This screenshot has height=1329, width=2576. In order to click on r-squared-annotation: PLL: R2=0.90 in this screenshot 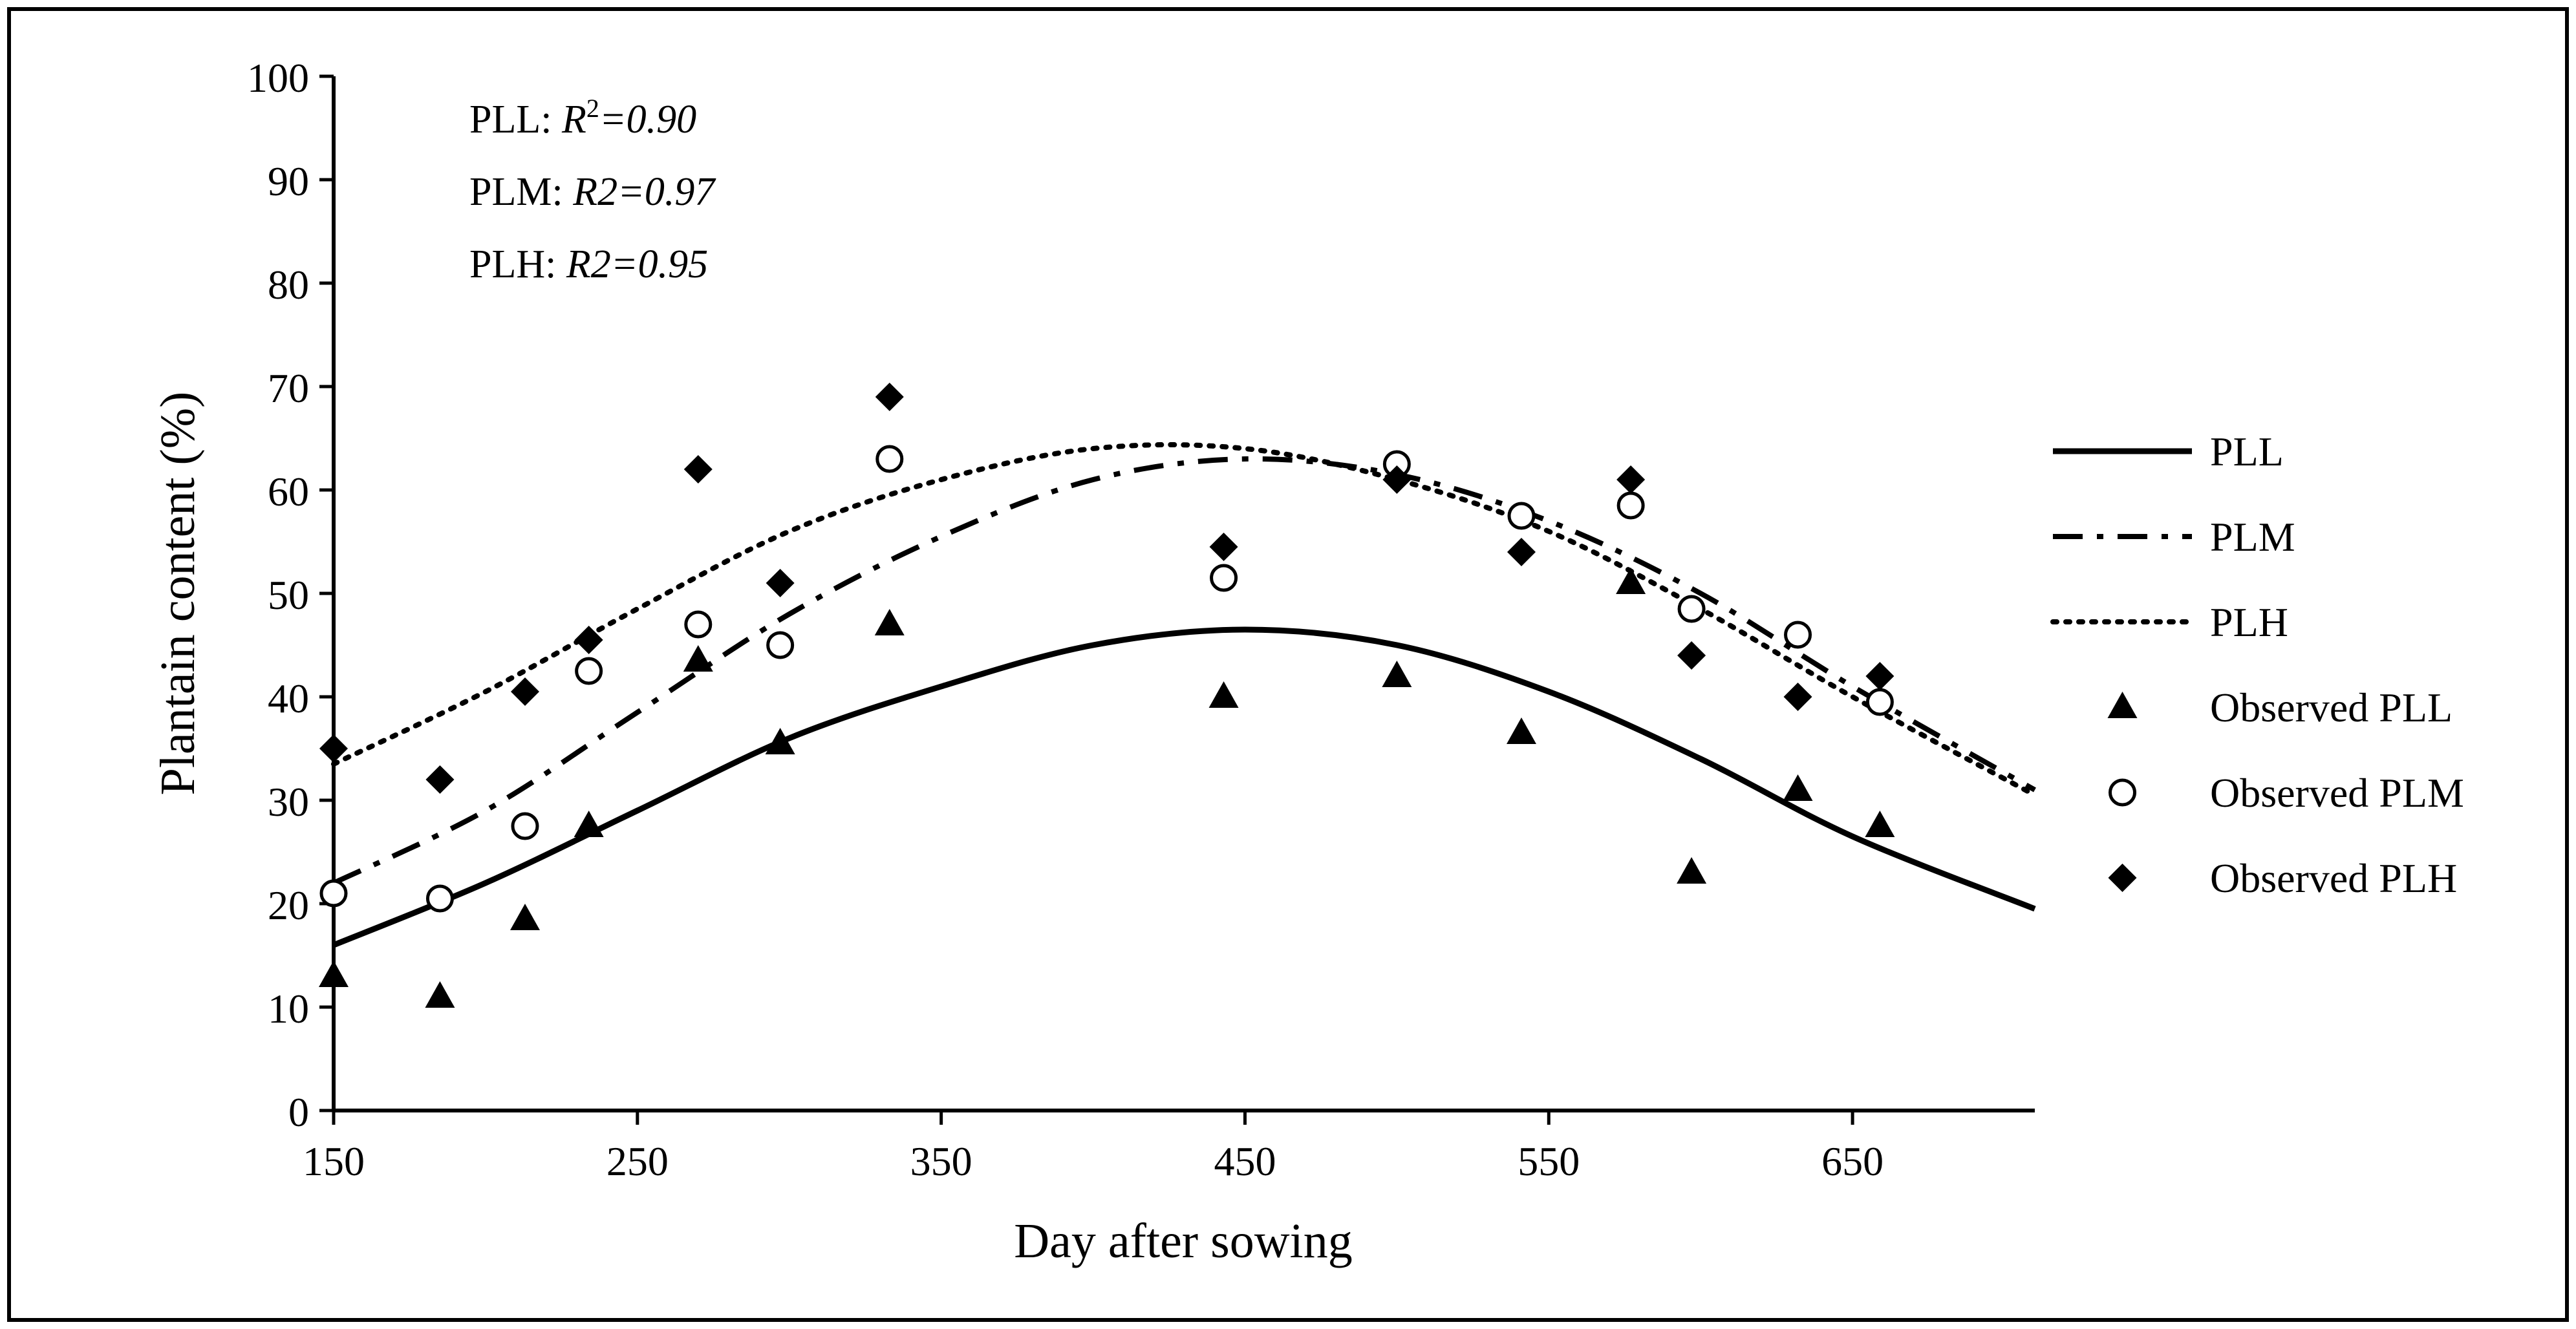, I will do `click(582, 118)`.